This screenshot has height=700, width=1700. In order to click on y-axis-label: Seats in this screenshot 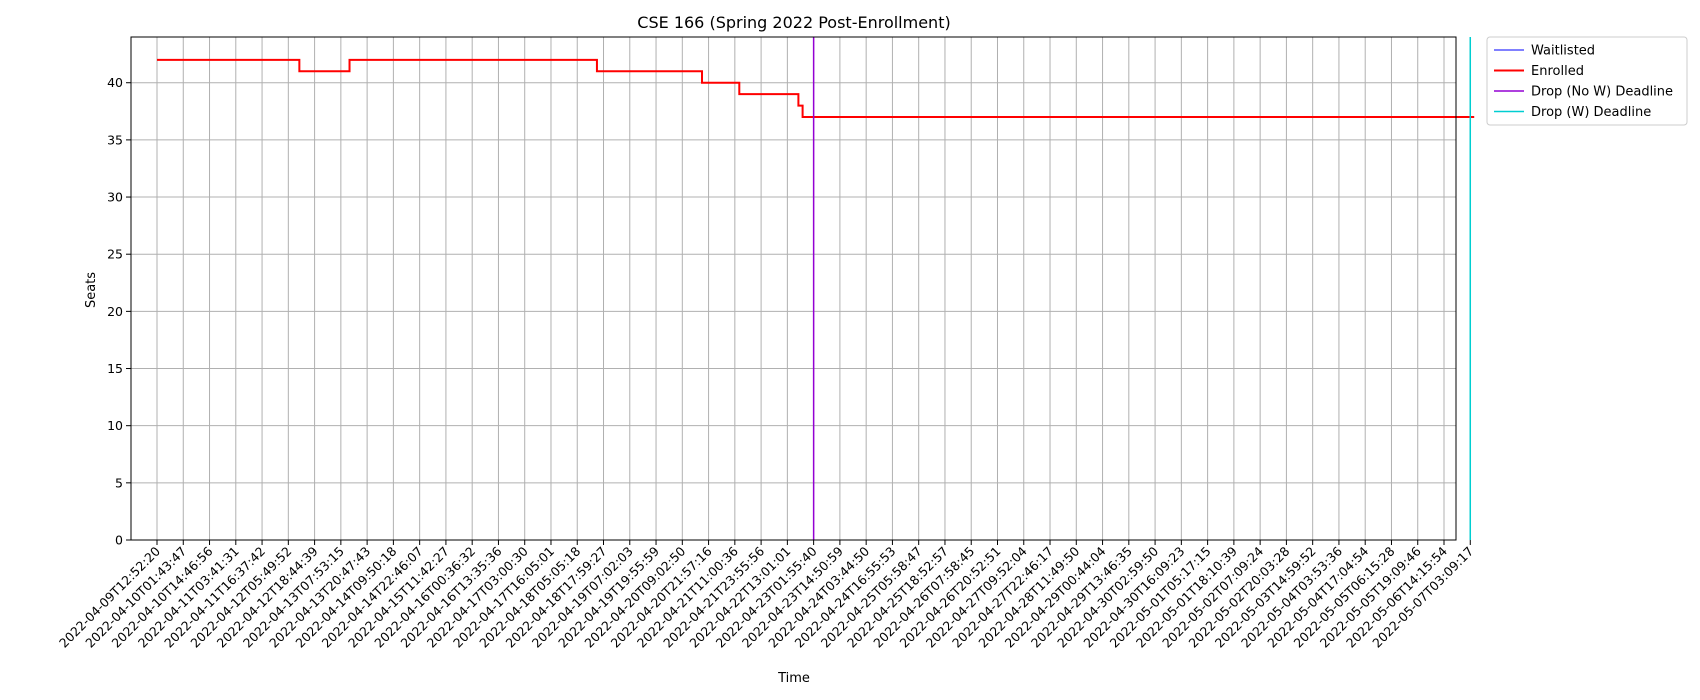, I will do `click(91, 290)`.